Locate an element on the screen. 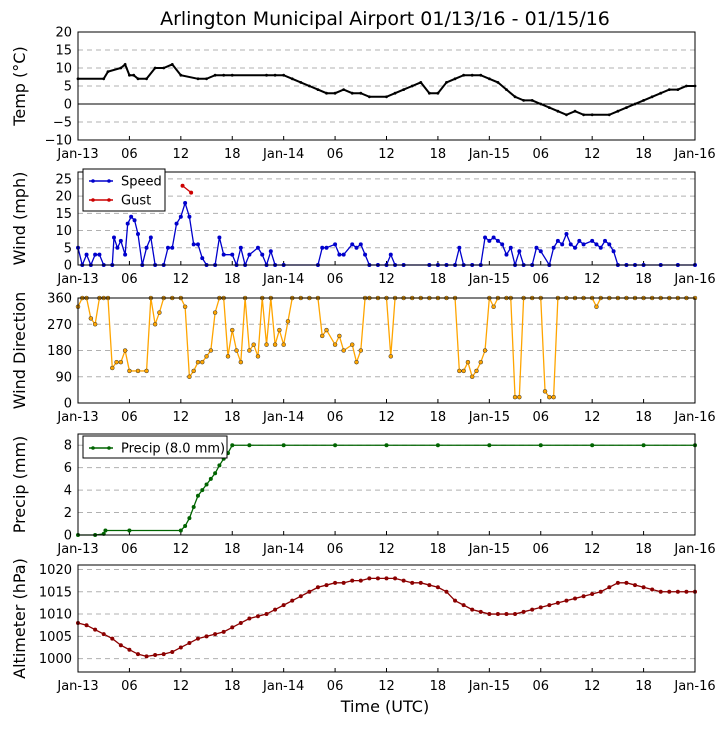 This screenshot has height=729, width=723. series-speed is located at coordinates (386, 234).